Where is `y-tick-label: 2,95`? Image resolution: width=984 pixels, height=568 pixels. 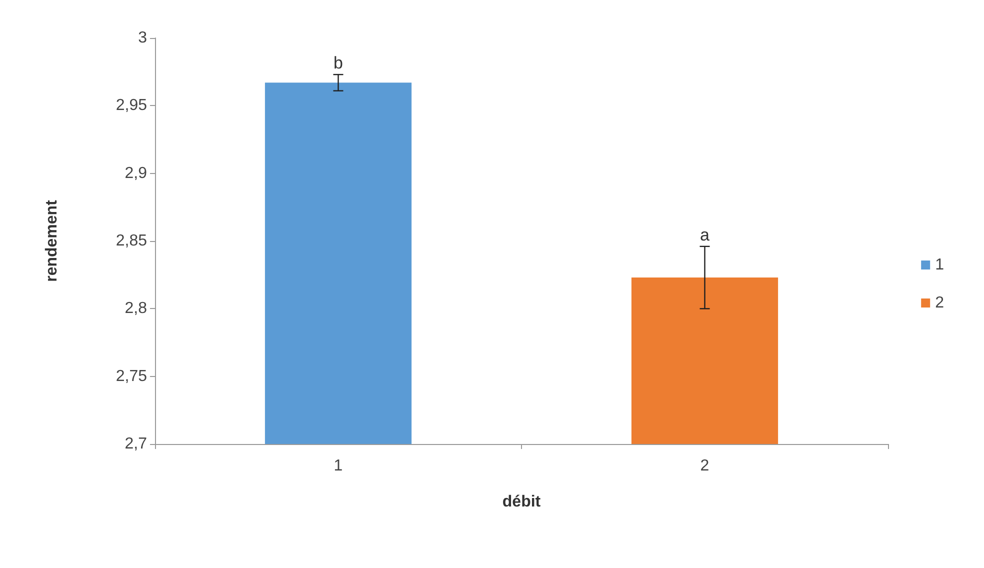
y-tick-label: 2,95 is located at coordinates (132, 105).